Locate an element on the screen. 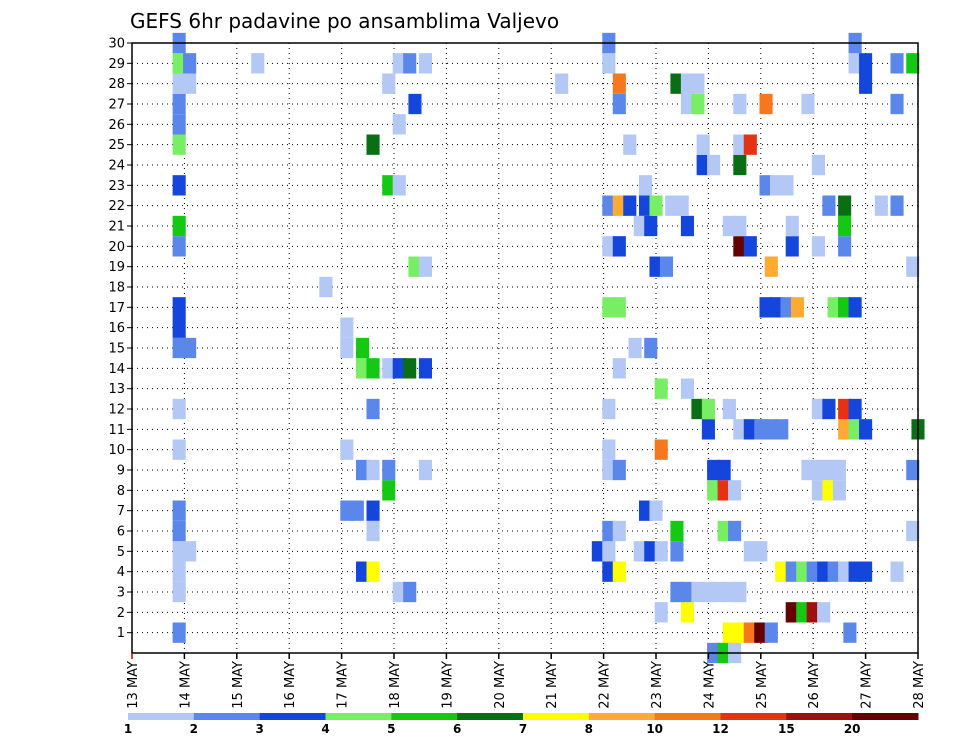  x-tick-label: 18 MAY is located at coordinates (395, 685).